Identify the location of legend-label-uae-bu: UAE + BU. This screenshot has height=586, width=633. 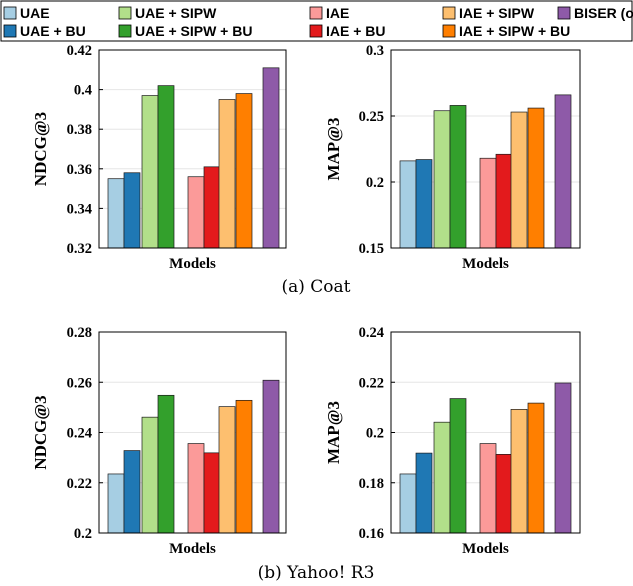
(53, 31).